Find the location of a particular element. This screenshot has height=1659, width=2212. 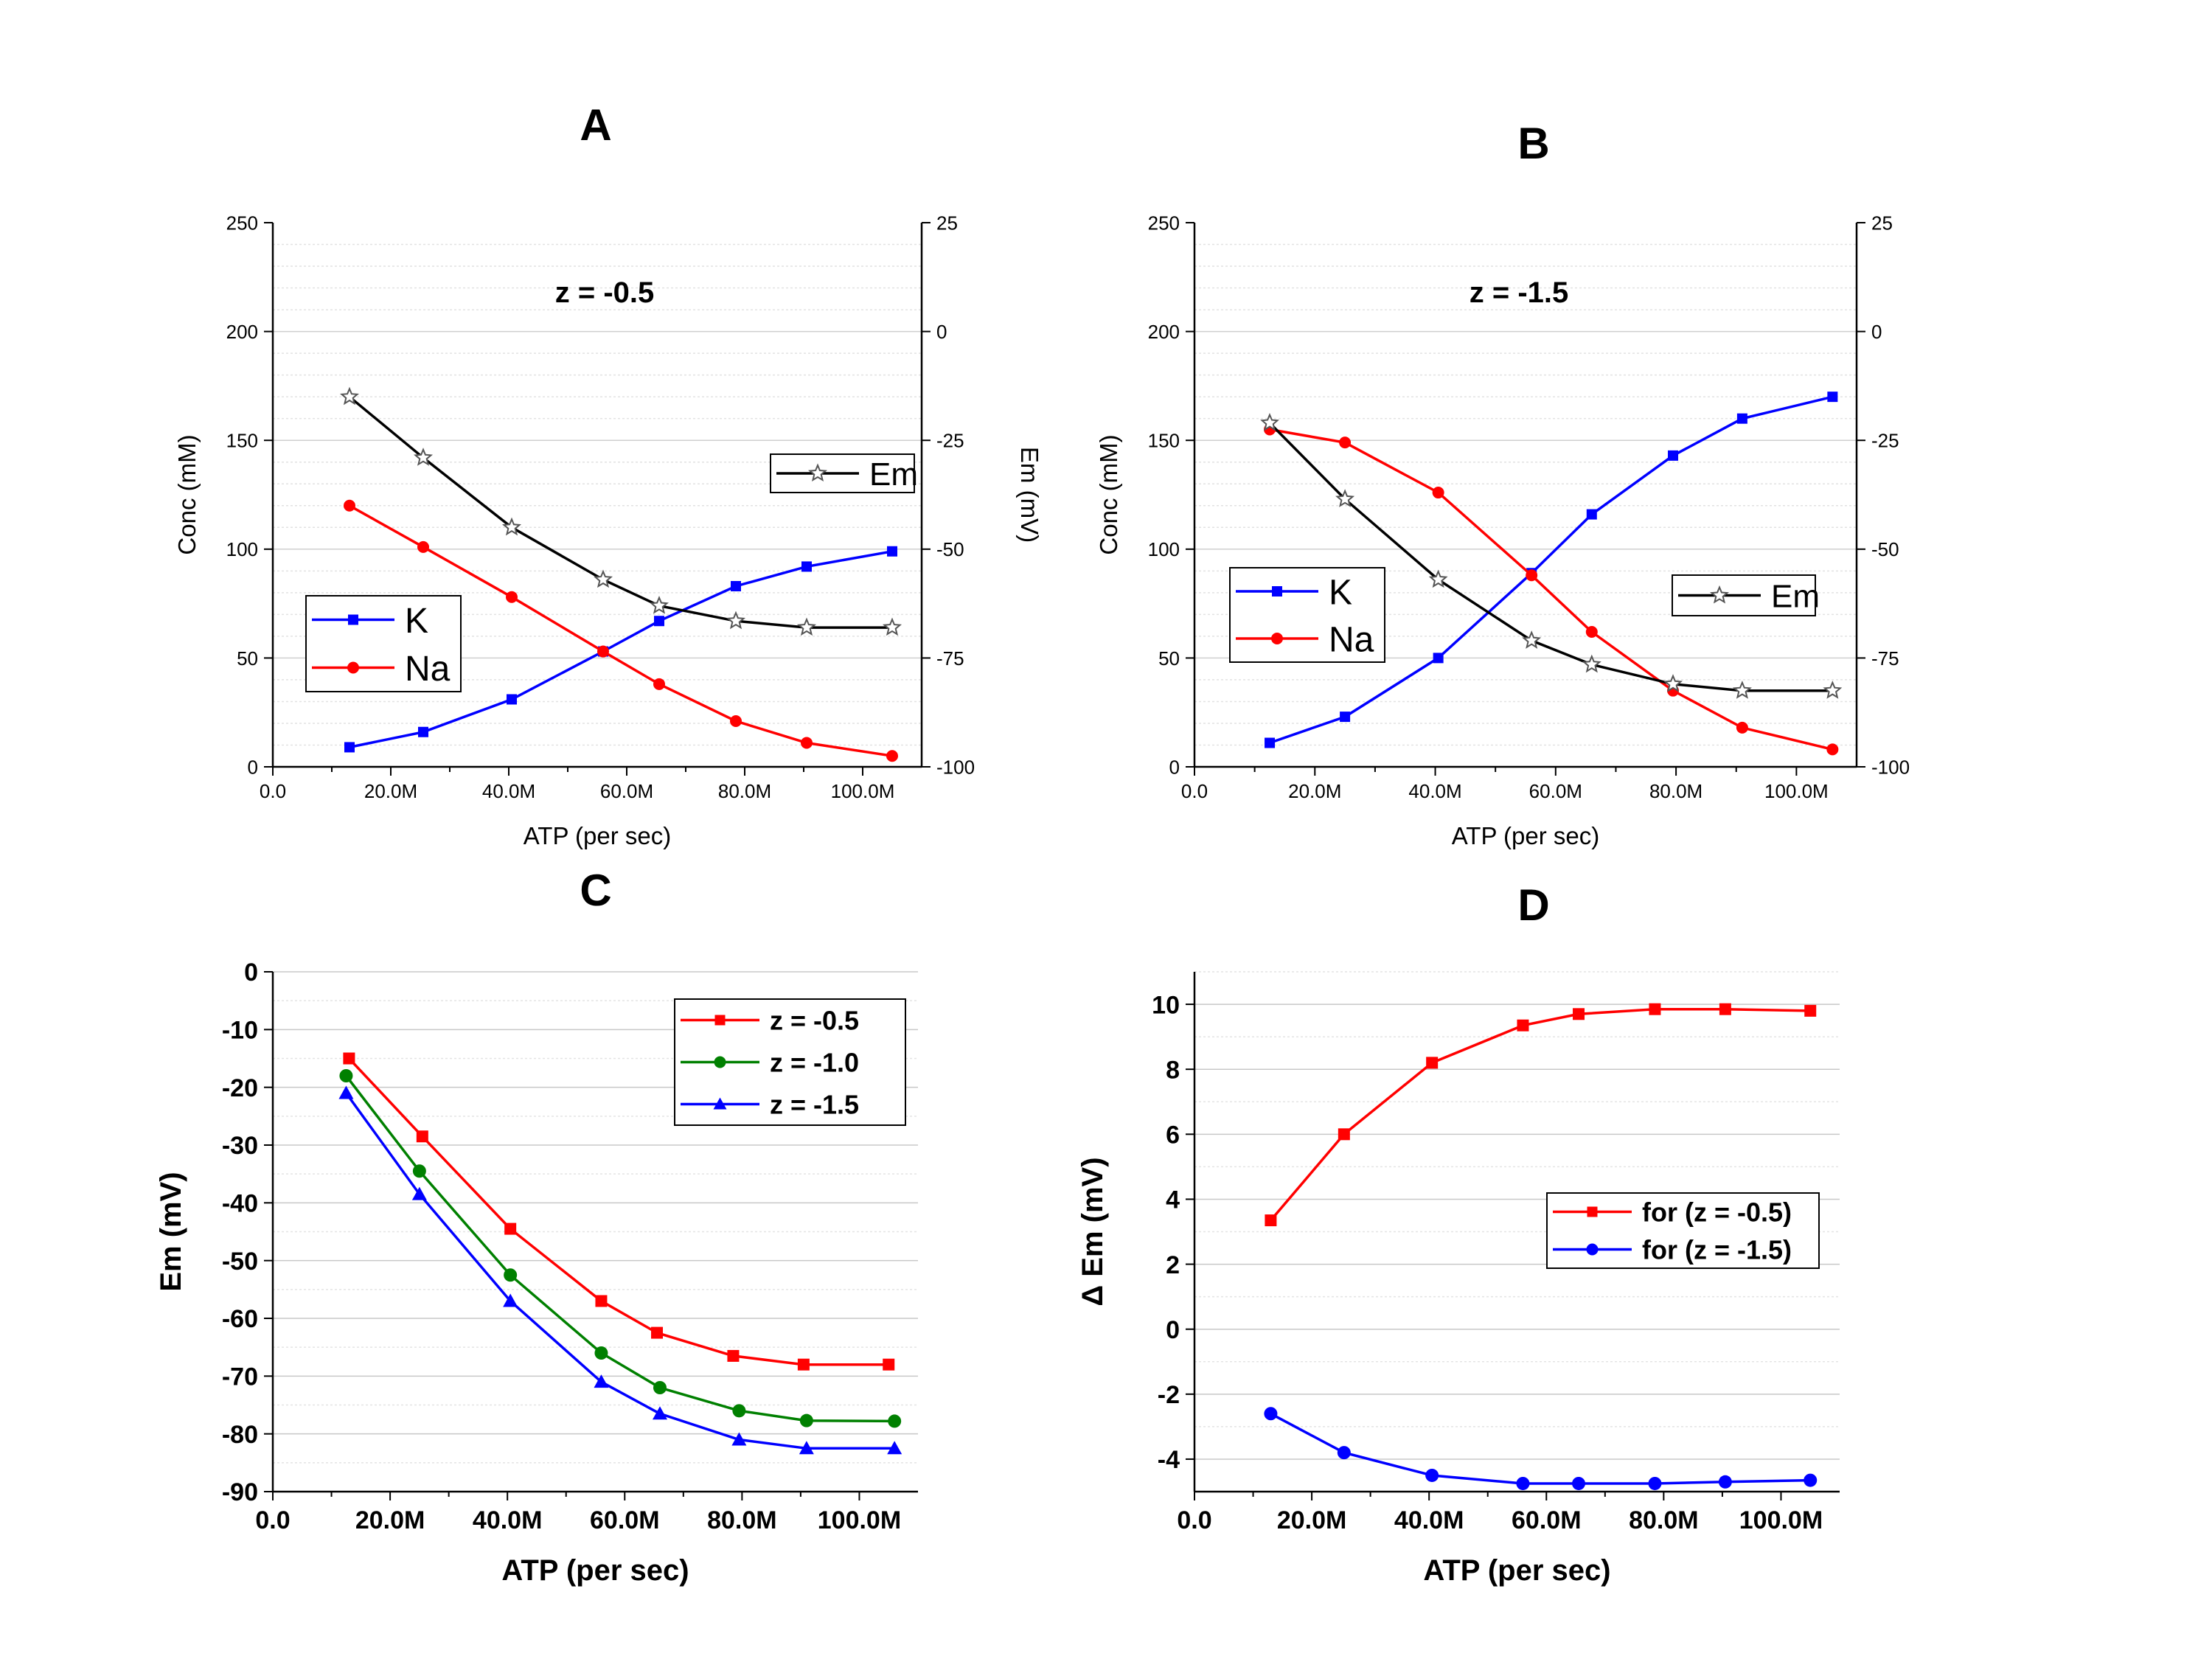

legend: for (z = -0.5) for (z = -1.5) is located at coordinates (1683, 1230).